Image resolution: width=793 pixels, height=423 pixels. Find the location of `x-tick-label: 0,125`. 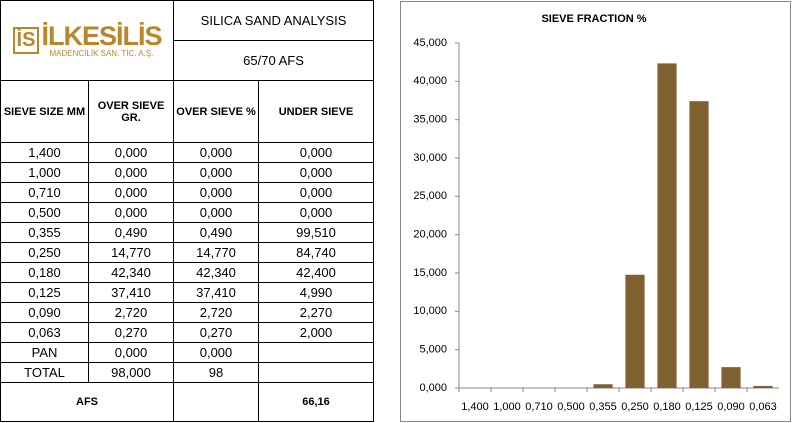

x-tick-label: 0,125 is located at coordinates (699, 407).